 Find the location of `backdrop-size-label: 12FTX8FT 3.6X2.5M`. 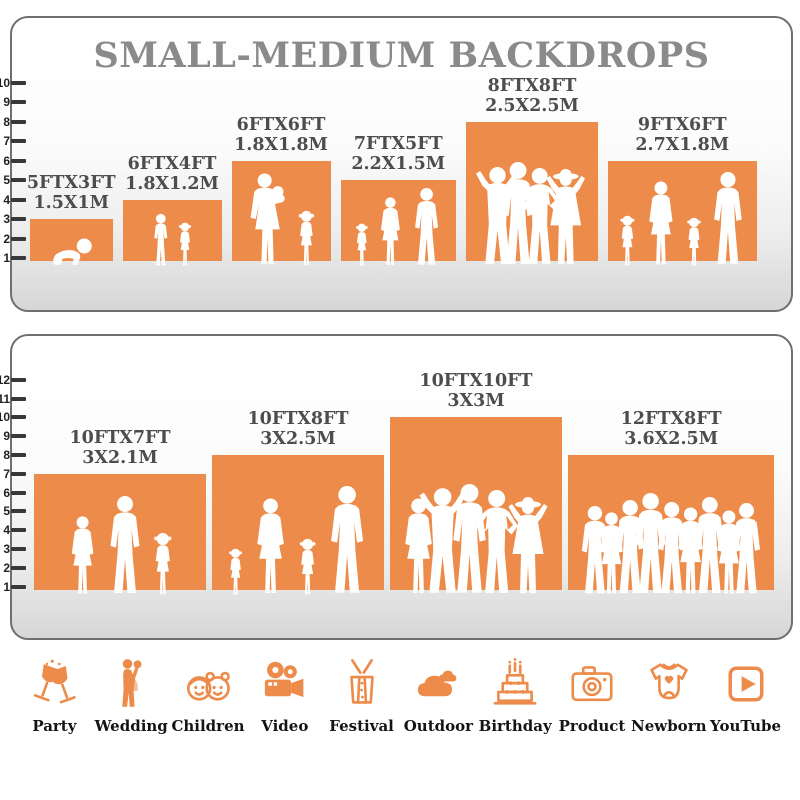

backdrop-size-label: 12FTX8FT 3.6X2.5M is located at coordinates (671, 429).